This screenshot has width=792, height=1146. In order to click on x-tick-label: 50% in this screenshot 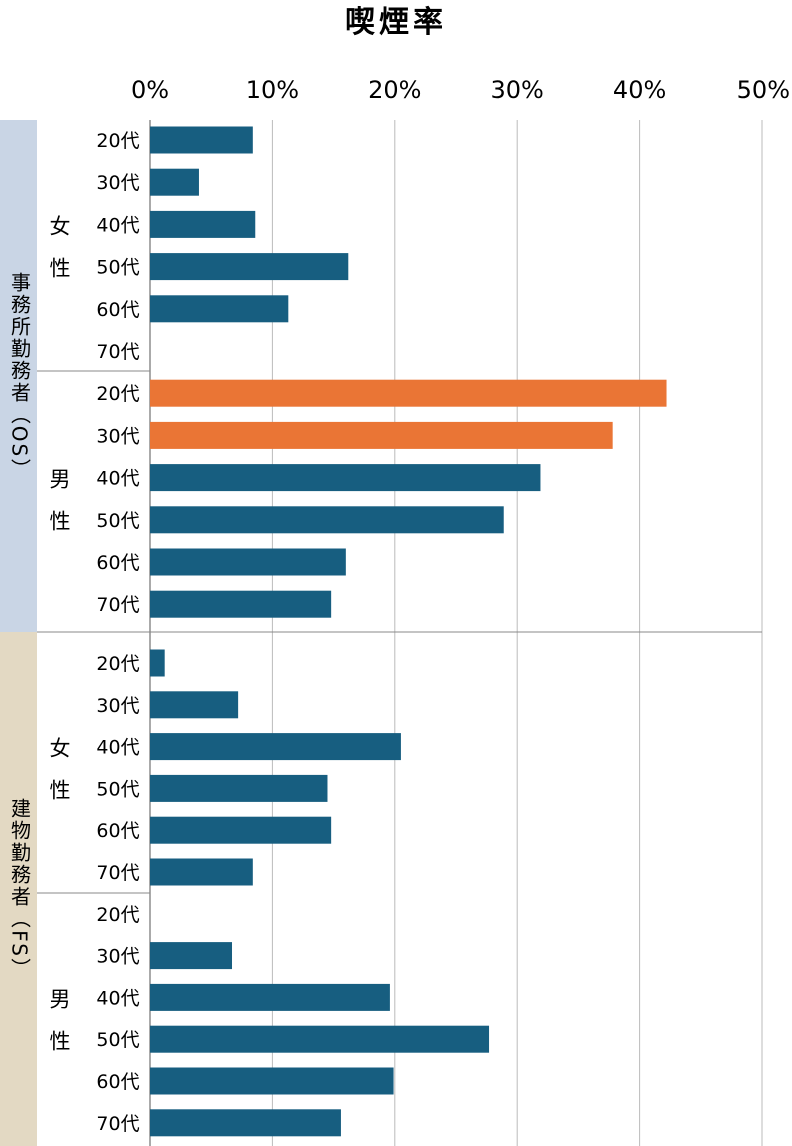, I will do `click(763, 90)`.